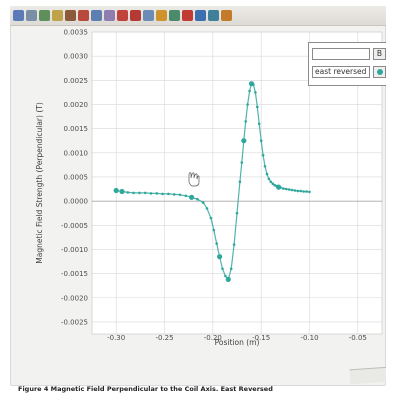 This screenshot has width=402, height=410. I want to click on mouse-cursor-icon, so click(194, 179).